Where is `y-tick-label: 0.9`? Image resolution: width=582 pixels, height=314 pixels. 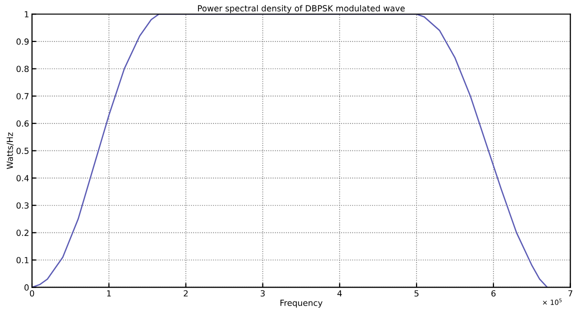
y-tick-label: 0.9 is located at coordinates (22, 41).